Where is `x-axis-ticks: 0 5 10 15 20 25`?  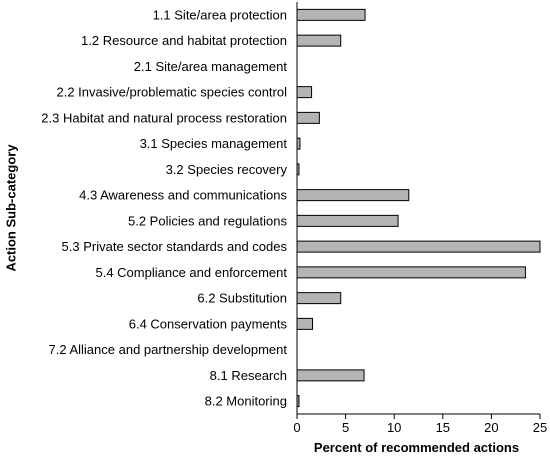 x-axis-ticks: 0 5 10 15 20 25 is located at coordinates (420, 424).